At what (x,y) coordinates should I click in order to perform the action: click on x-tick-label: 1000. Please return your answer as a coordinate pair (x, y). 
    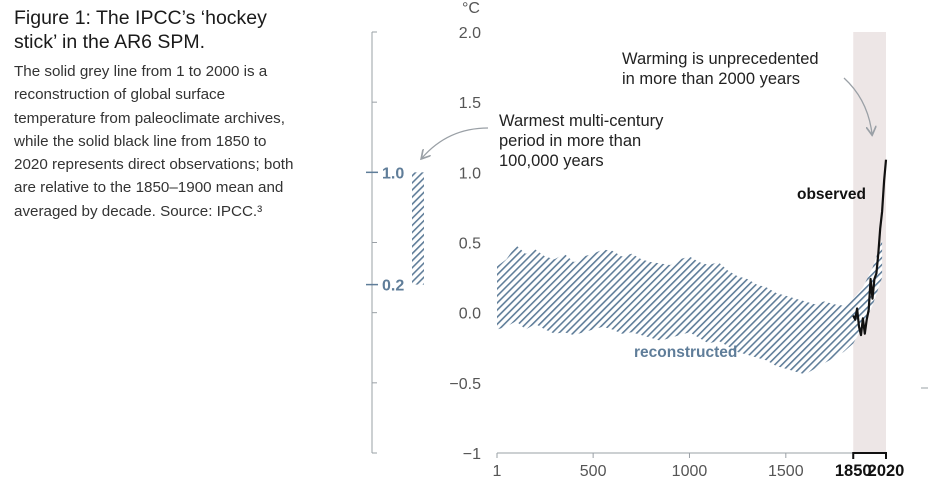
    Looking at the image, I should click on (690, 471).